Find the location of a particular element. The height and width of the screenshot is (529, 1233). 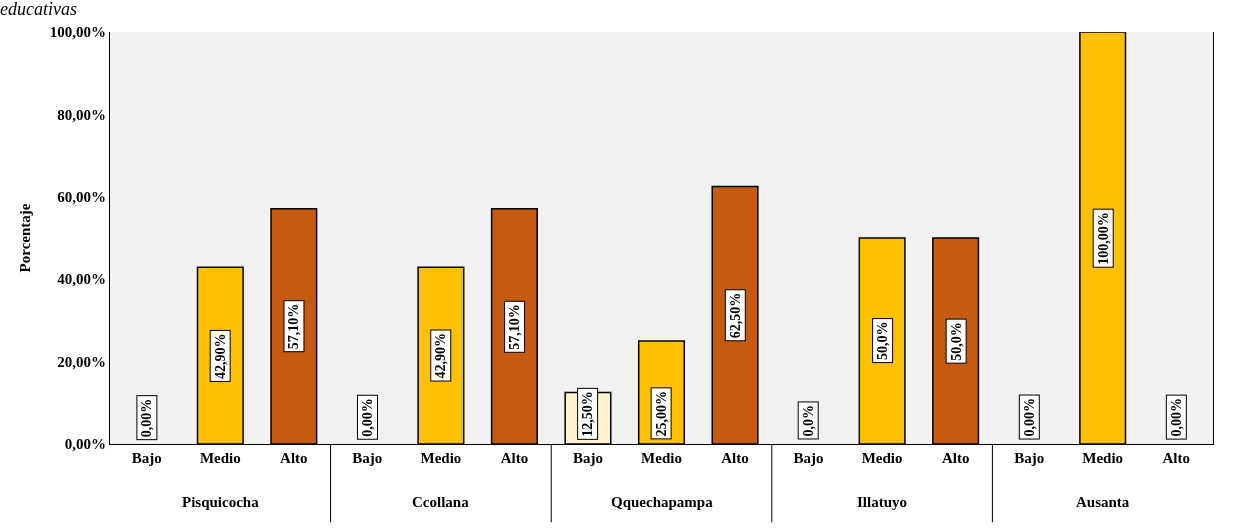

y-tick-label: 60,00% is located at coordinates (81, 197).